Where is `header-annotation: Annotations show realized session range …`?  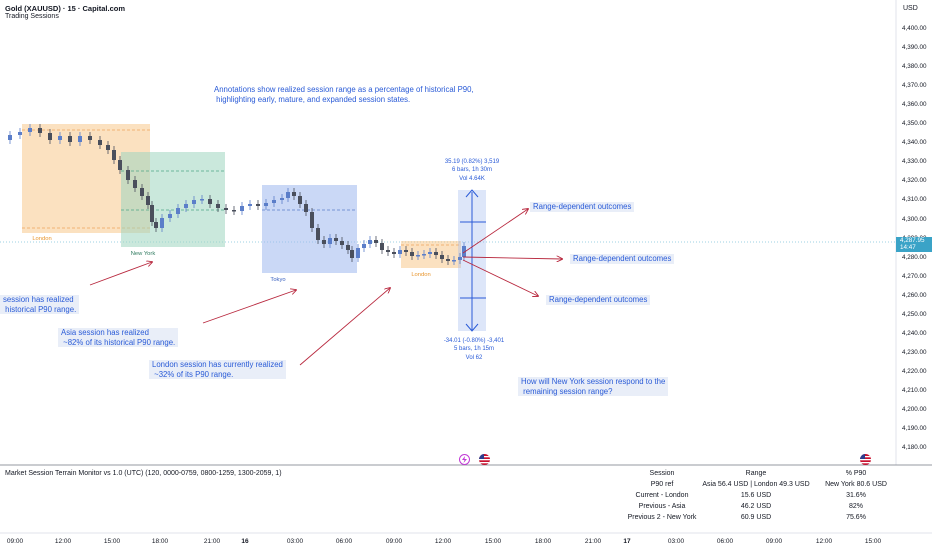
header-annotation: Annotations show realized session range … is located at coordinates (344, 94).